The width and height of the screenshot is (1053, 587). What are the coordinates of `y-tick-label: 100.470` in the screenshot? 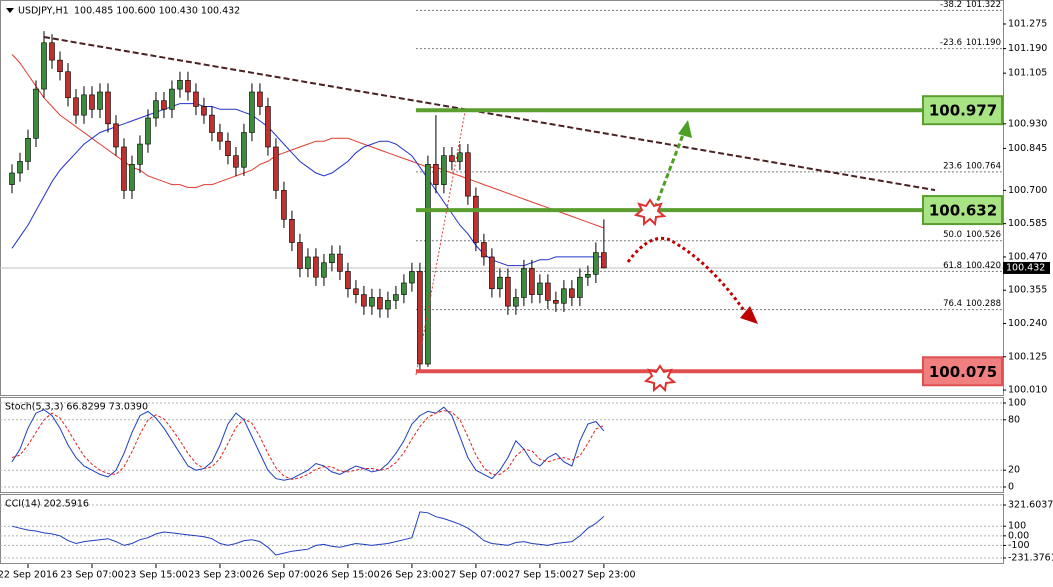 It's located at (1027, 256).